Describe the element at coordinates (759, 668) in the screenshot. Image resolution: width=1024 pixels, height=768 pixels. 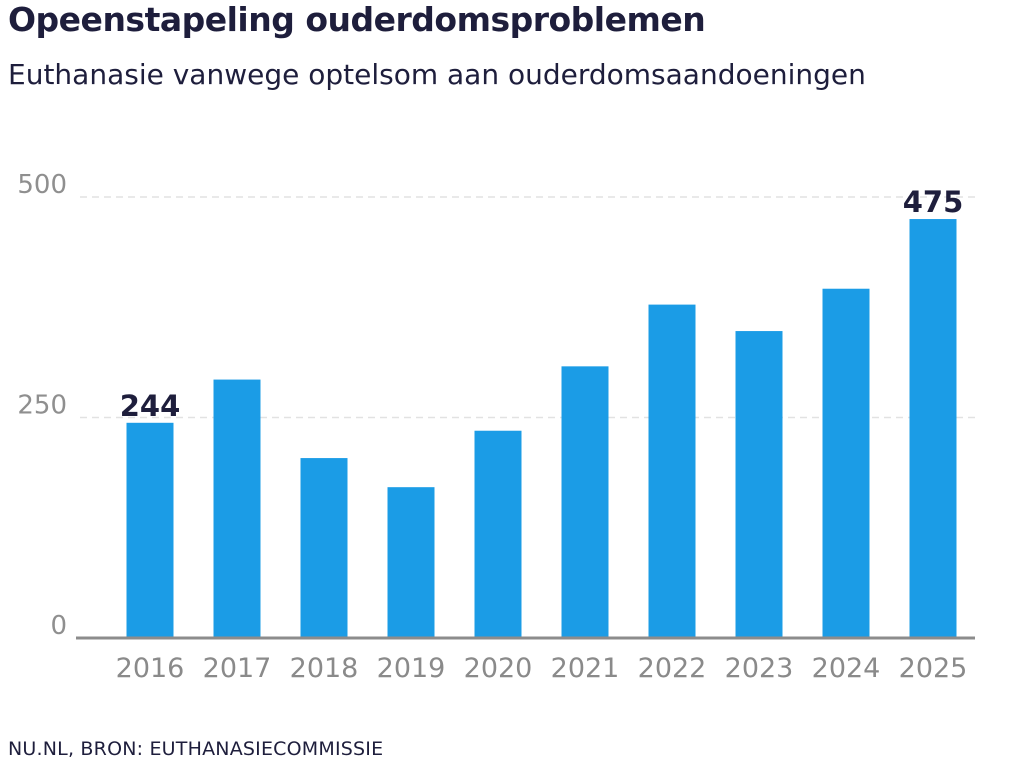
I see `x-tick-label: 2023` at that location.